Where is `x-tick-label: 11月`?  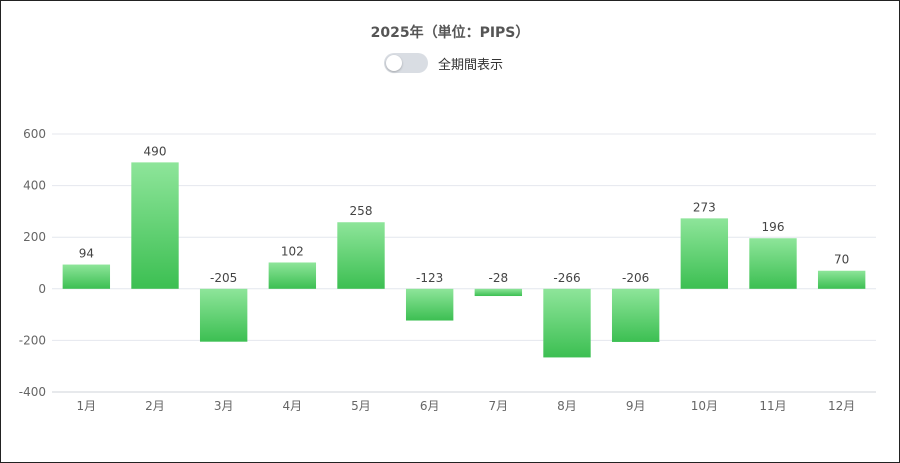 x-tick-label: 11月 is located at coordinates (772, 406).